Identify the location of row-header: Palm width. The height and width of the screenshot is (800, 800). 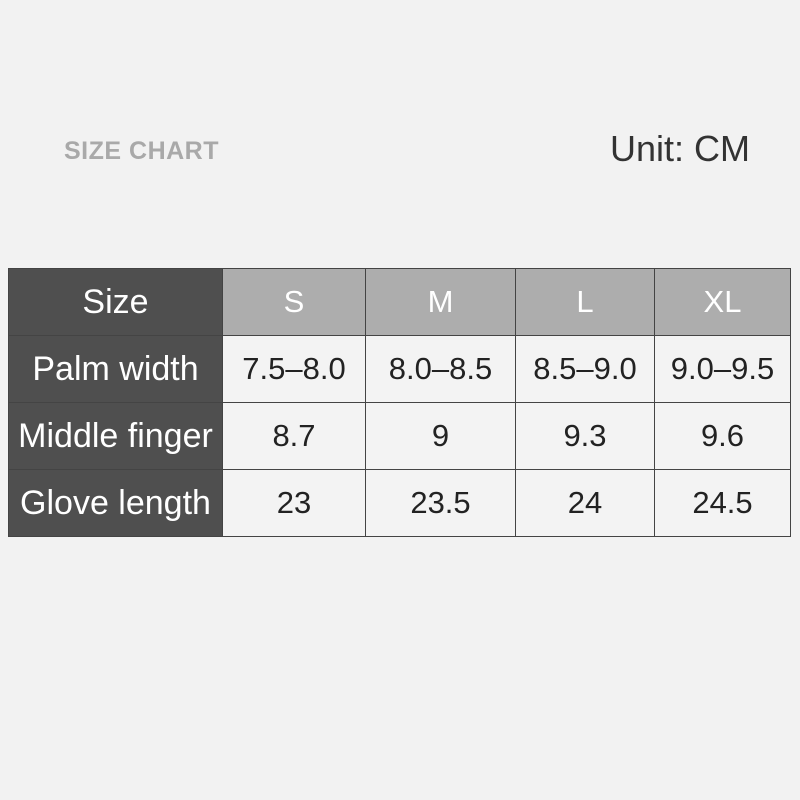
(115, 369).